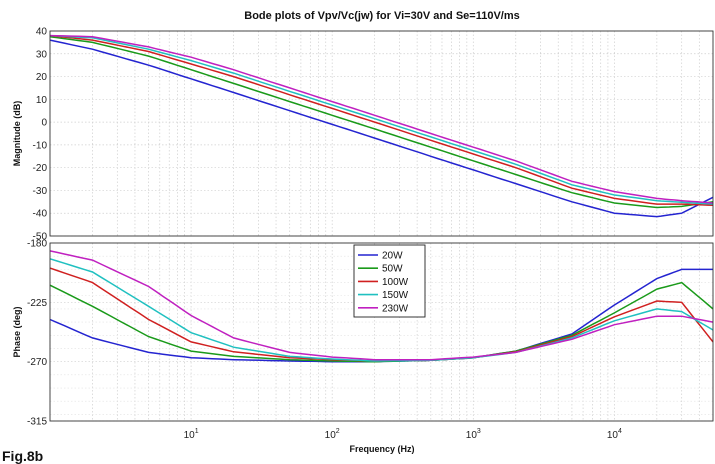 The height and width of the screenshot is (464, 715). What do you see at coordinates (392, 256) in the screenshot?
I see `legend-label: 20W` at bounding box center [392, 256].